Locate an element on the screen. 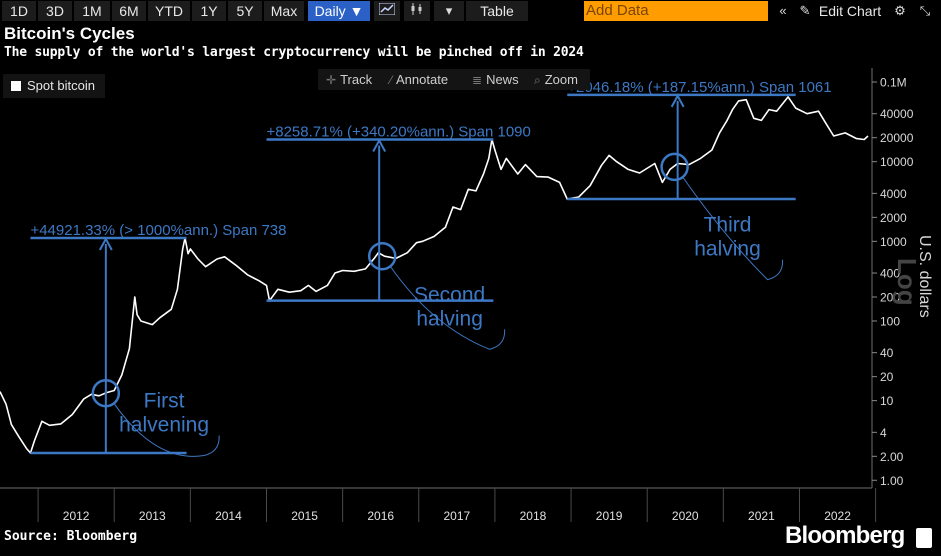 The height and width of the screenshot is (556, 941). chart-title: Bitcoin's Cycles is located at coordinates (69, 33).